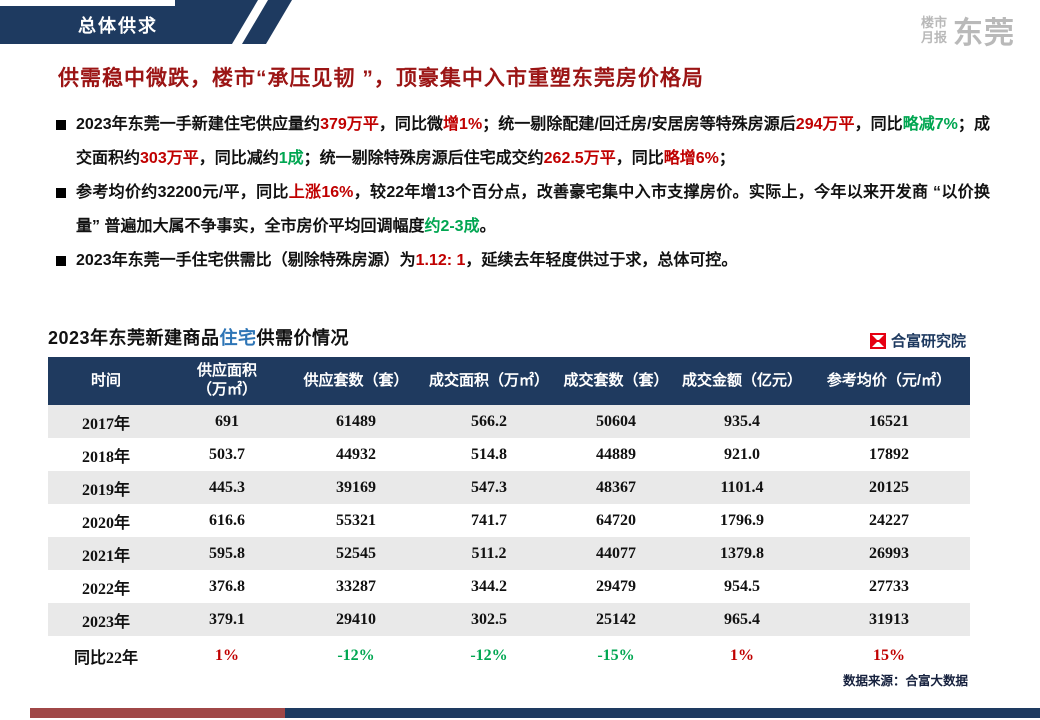 The width and height of the screenshot is (1040, 720). I want to click on table-header-cell: 成交面积（万㎡）, so click(489, 381).